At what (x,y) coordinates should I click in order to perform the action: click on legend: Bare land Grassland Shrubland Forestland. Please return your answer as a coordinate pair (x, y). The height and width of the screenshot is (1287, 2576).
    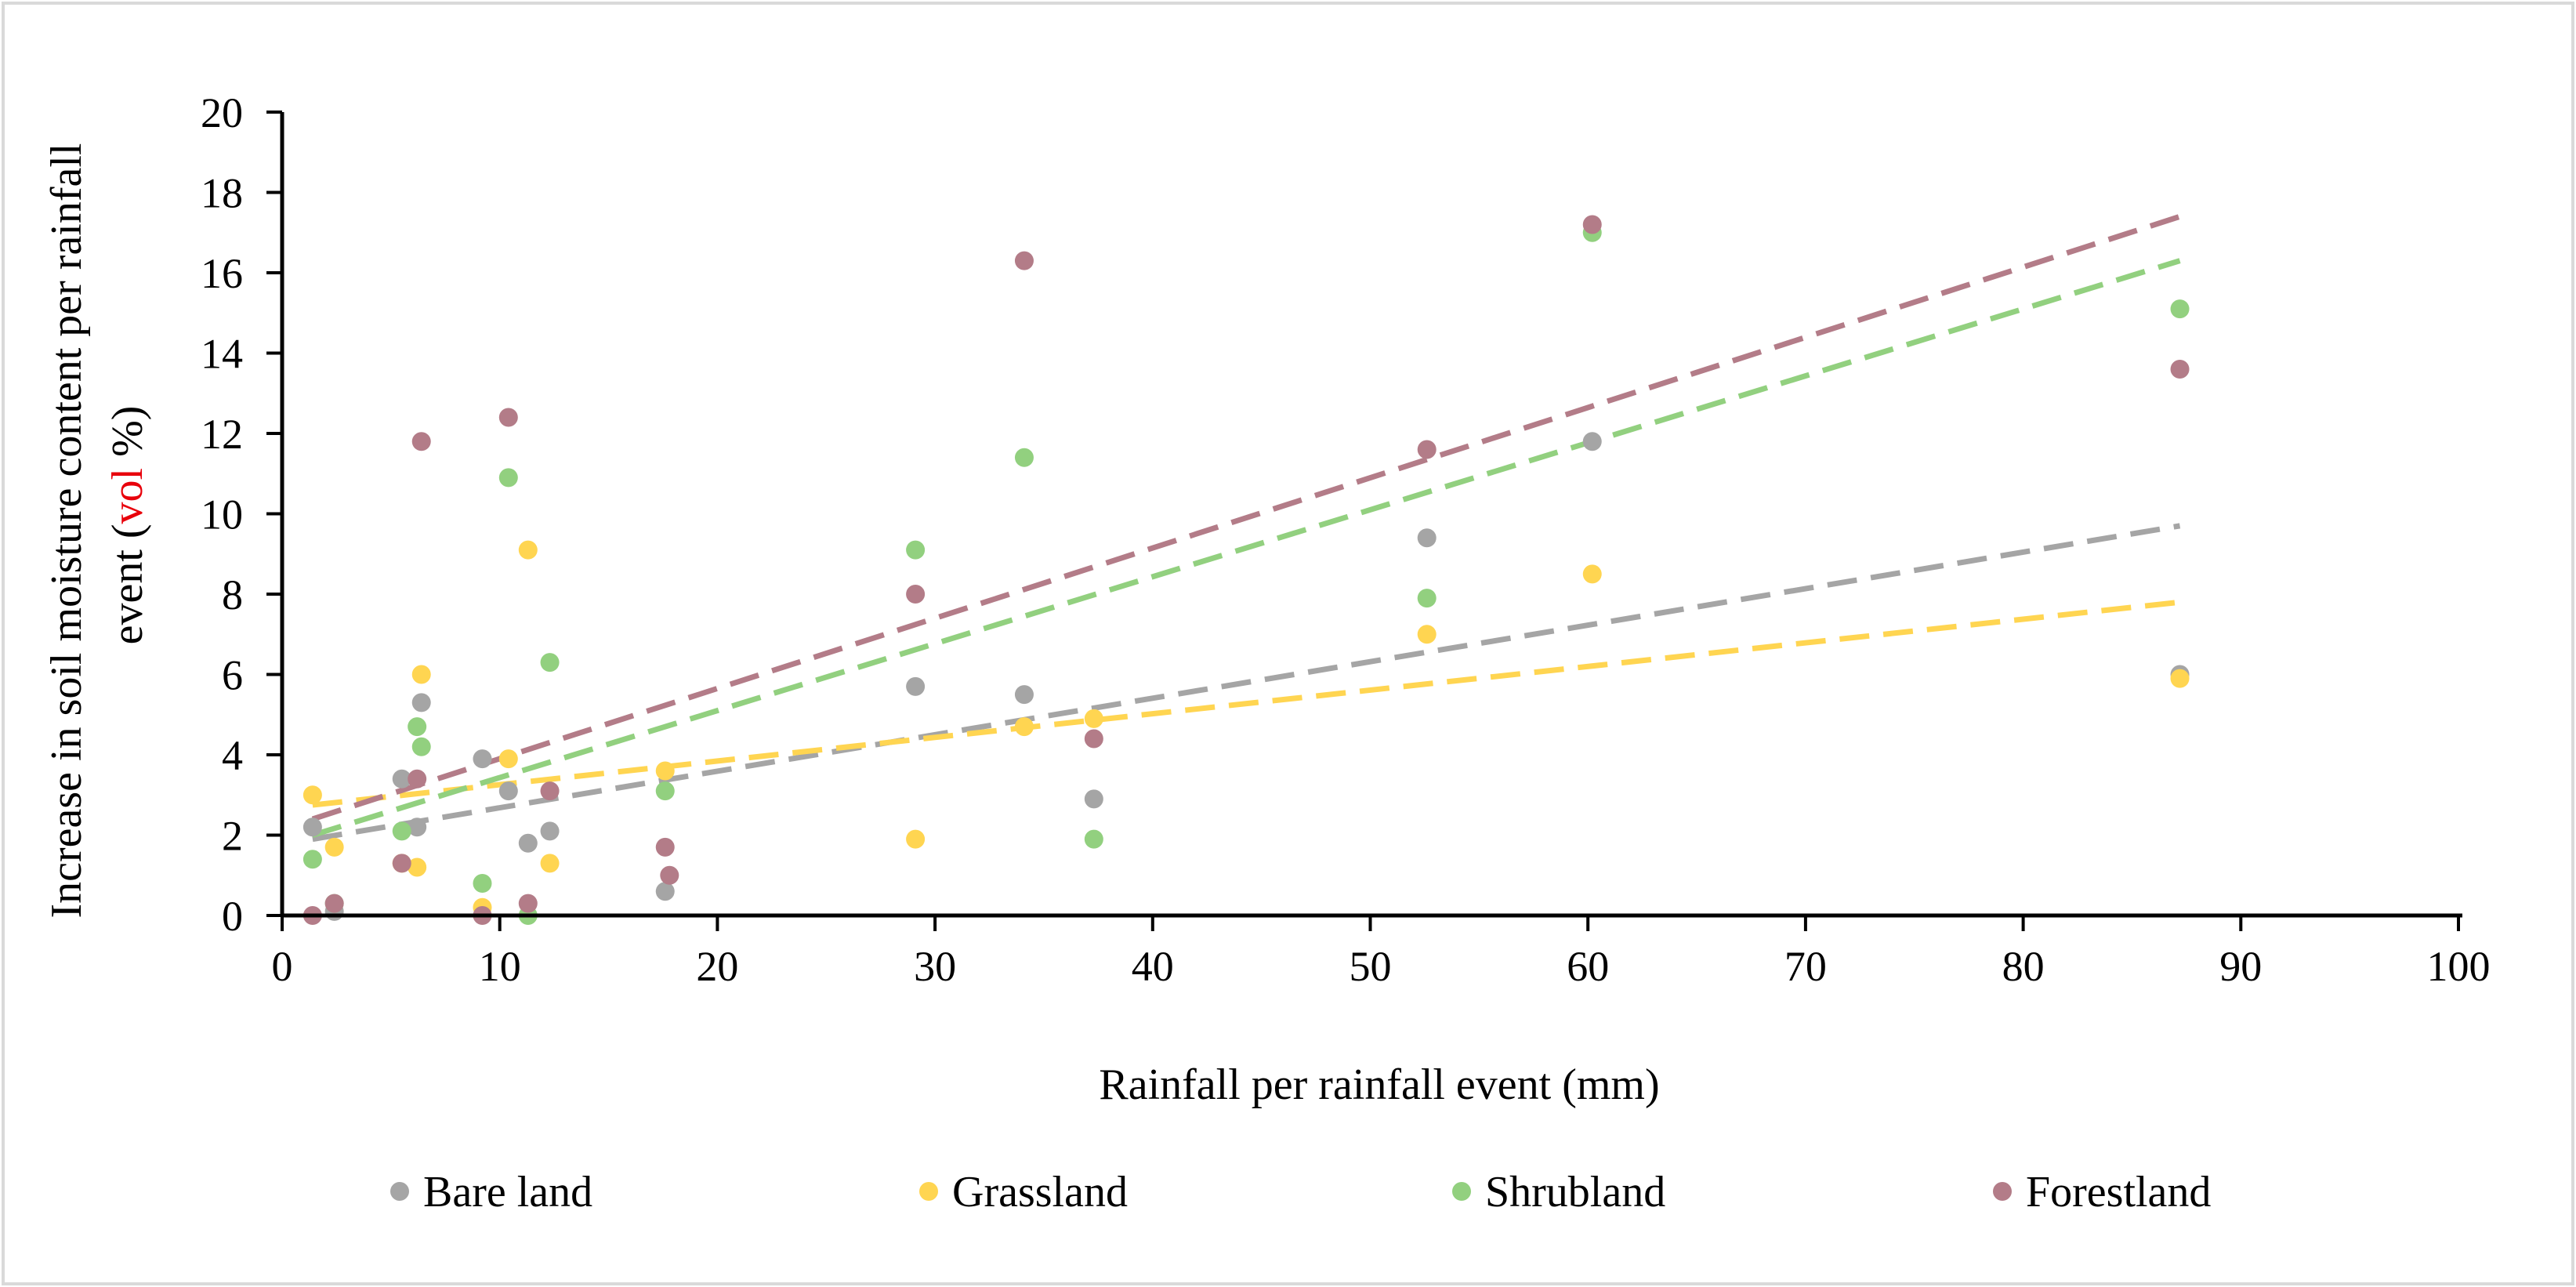
    Looking at the image, I should click on (1300, 1192).